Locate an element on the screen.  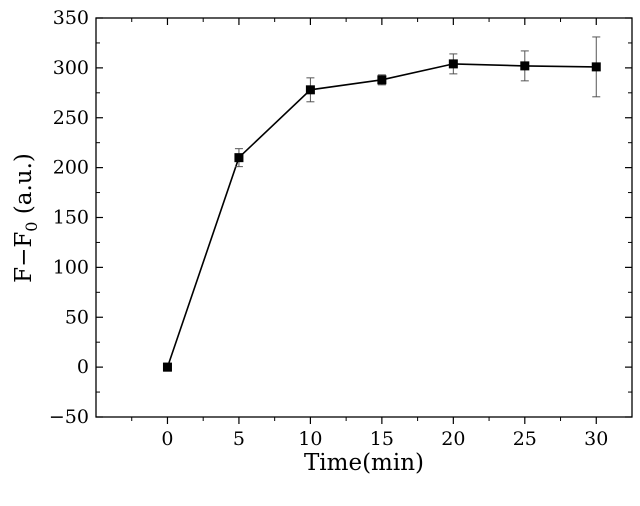
x-axis-title: Time(min) is located at coordinates (364, 463).